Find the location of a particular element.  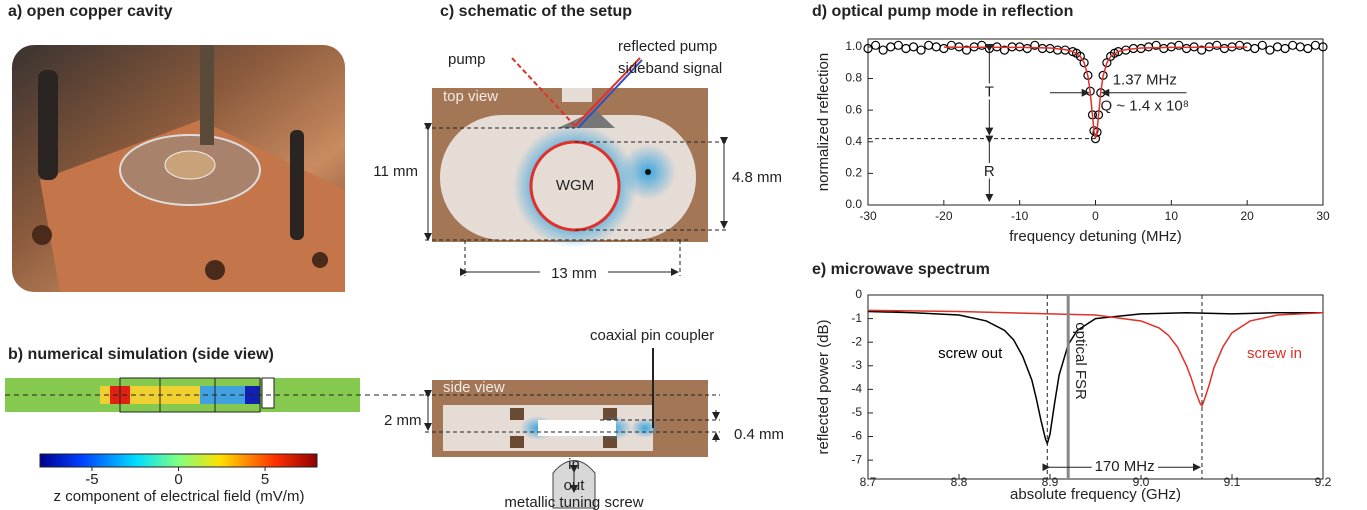

y-tick-label: -4 is located at coordinates (856, 389).